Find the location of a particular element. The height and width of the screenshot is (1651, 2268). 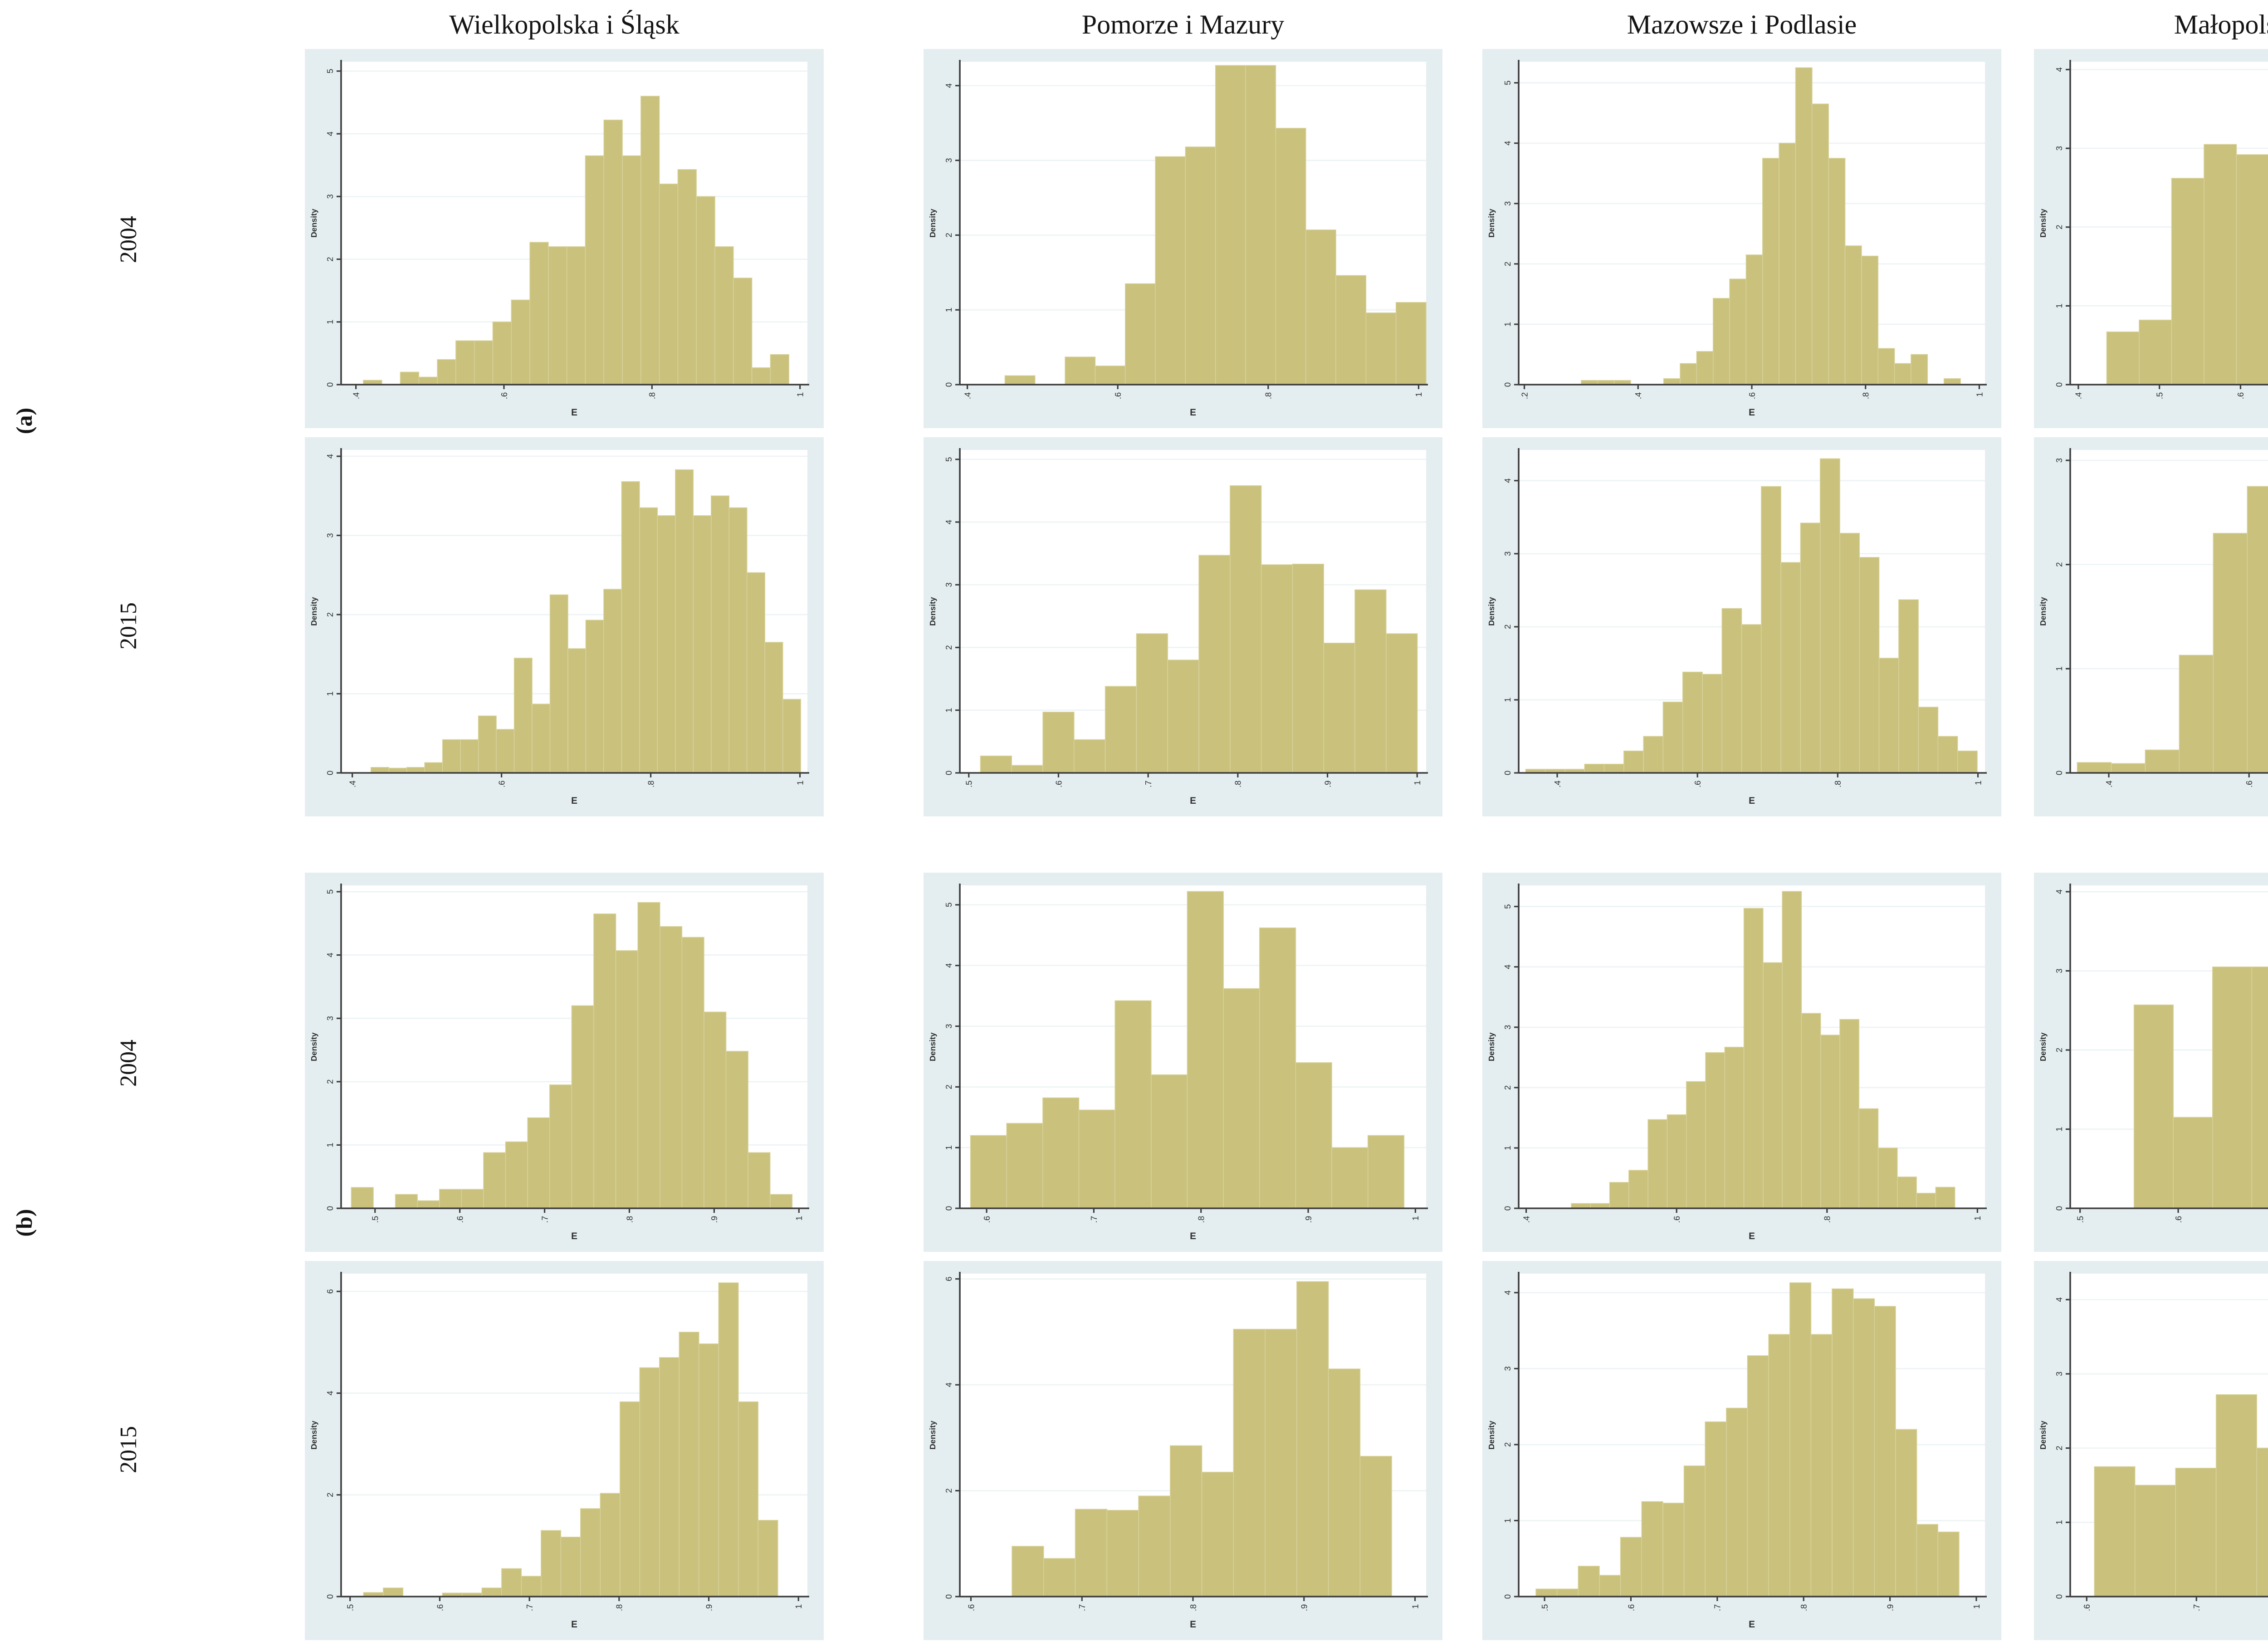

x-tick-label: .2 is located at coordinates (1525, 395).